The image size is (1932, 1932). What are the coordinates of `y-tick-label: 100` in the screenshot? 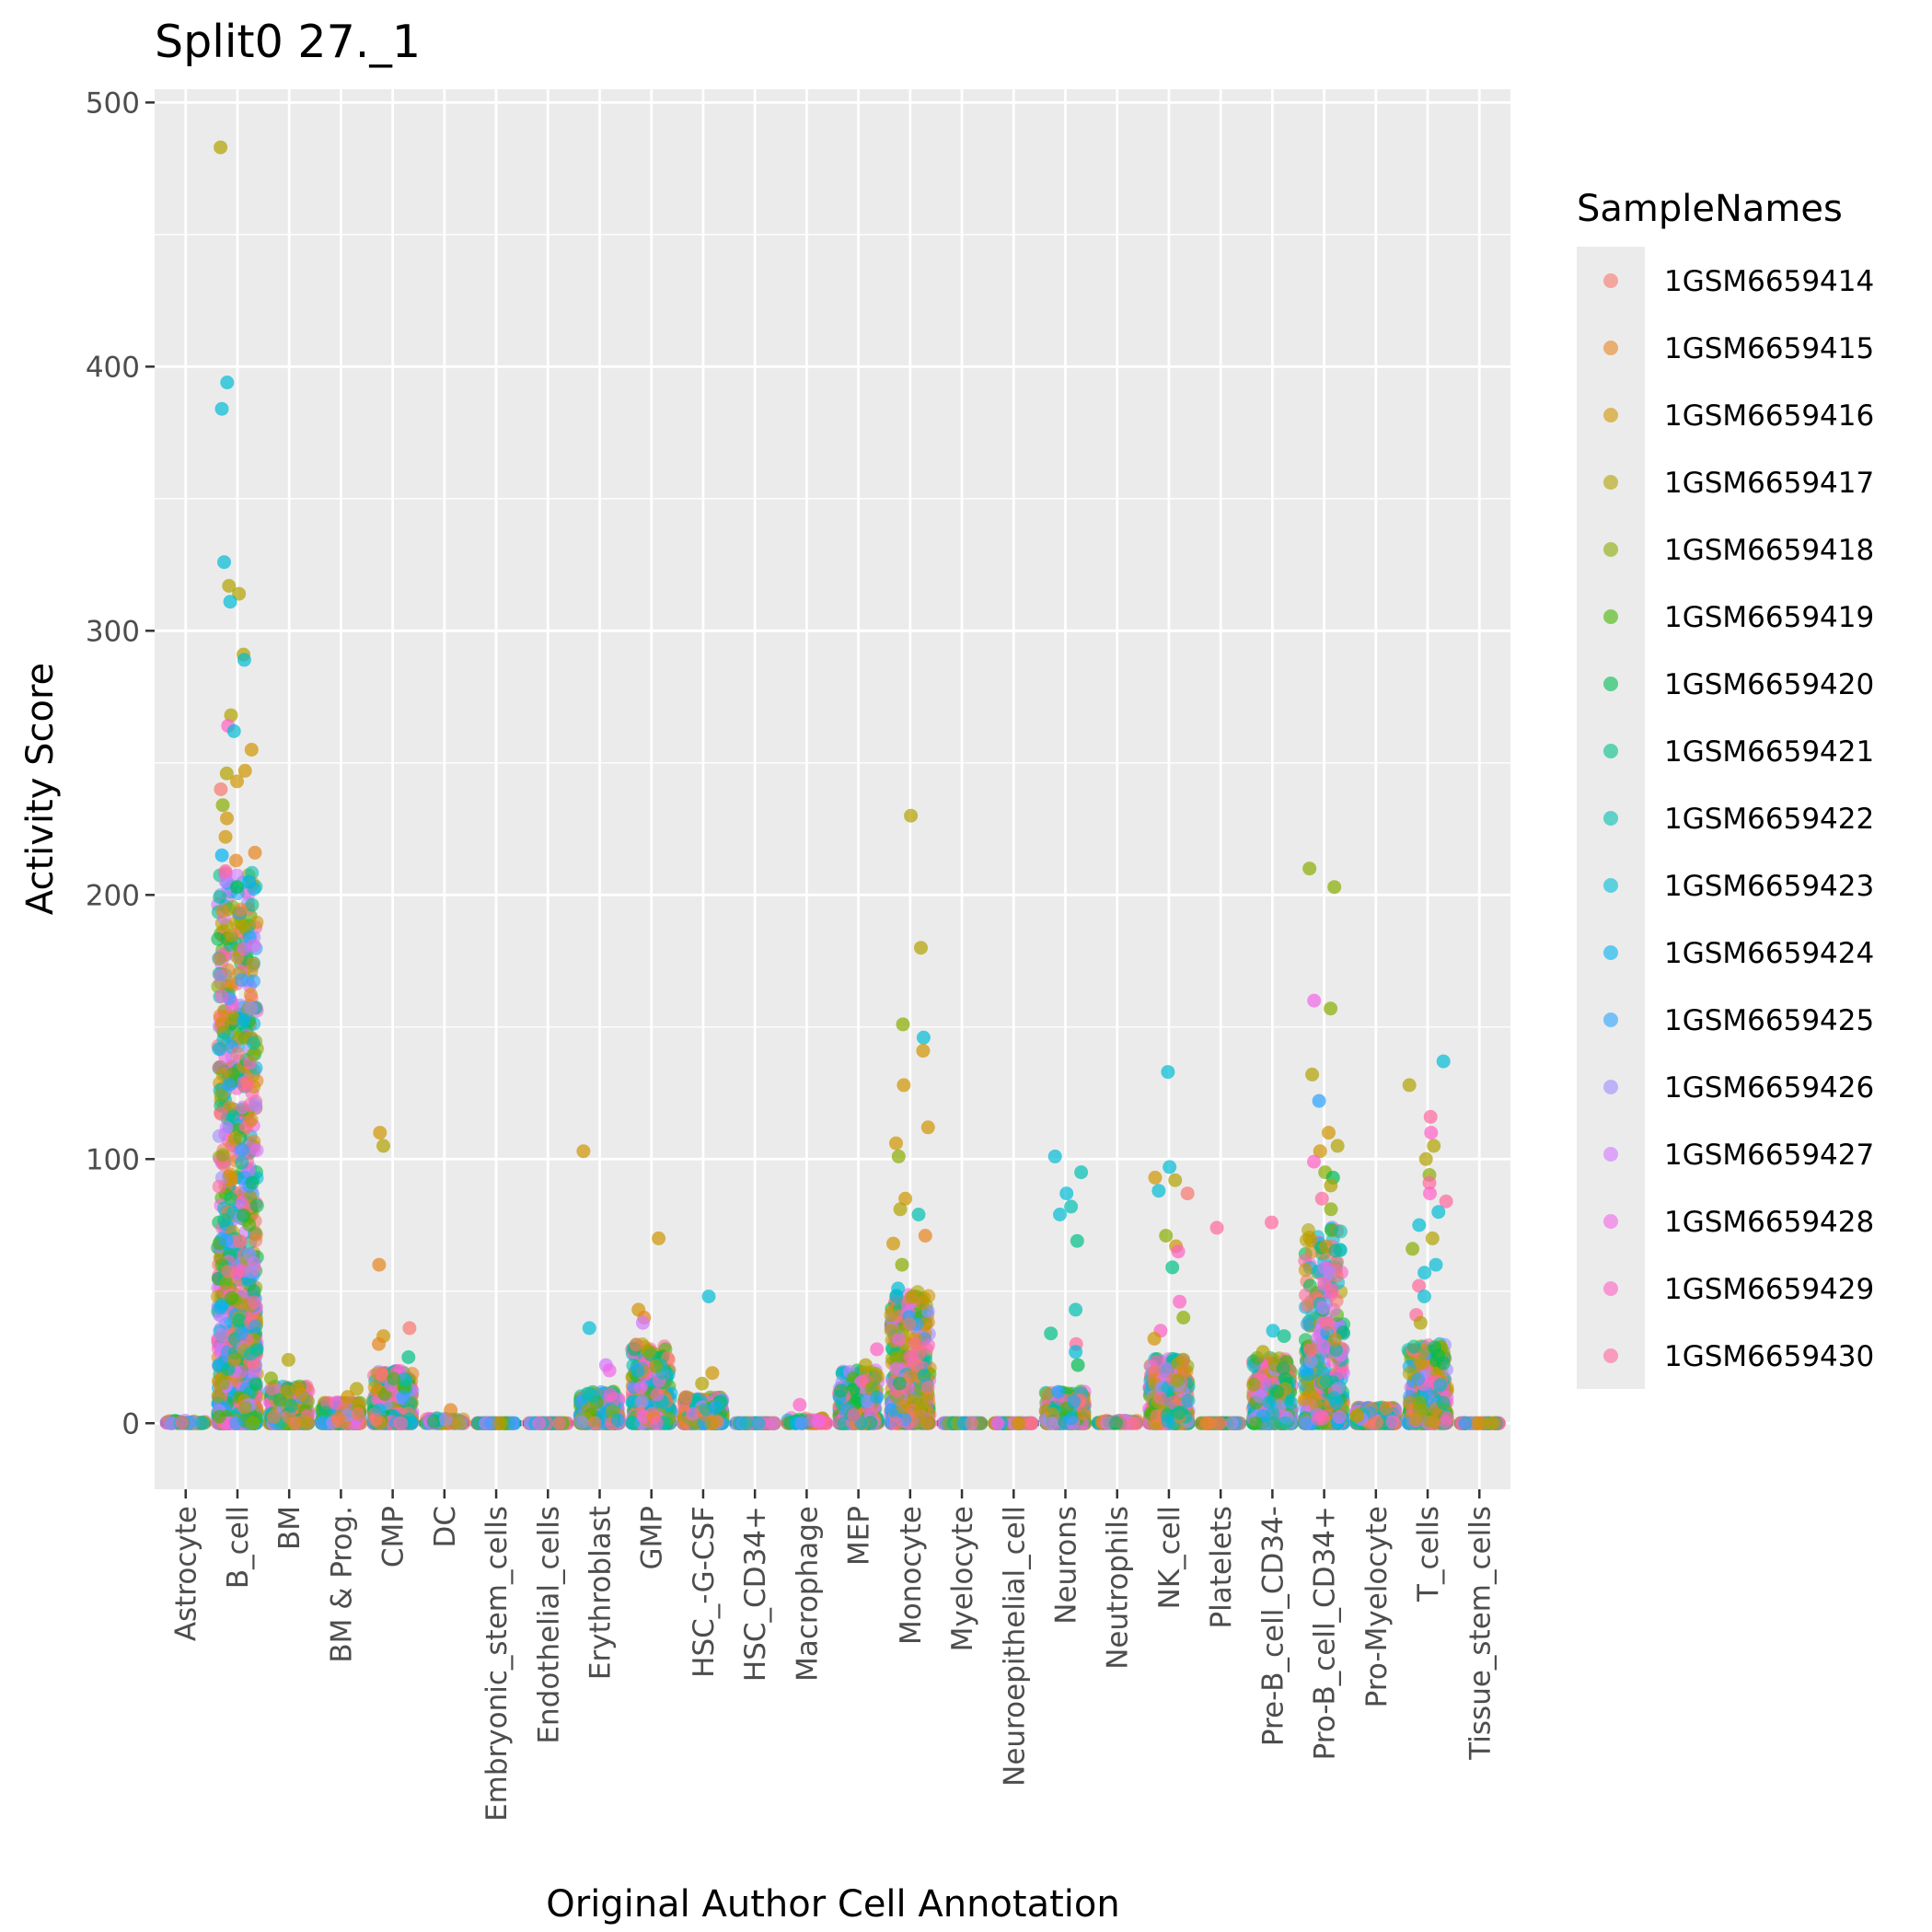 It's located at (113, 1159).